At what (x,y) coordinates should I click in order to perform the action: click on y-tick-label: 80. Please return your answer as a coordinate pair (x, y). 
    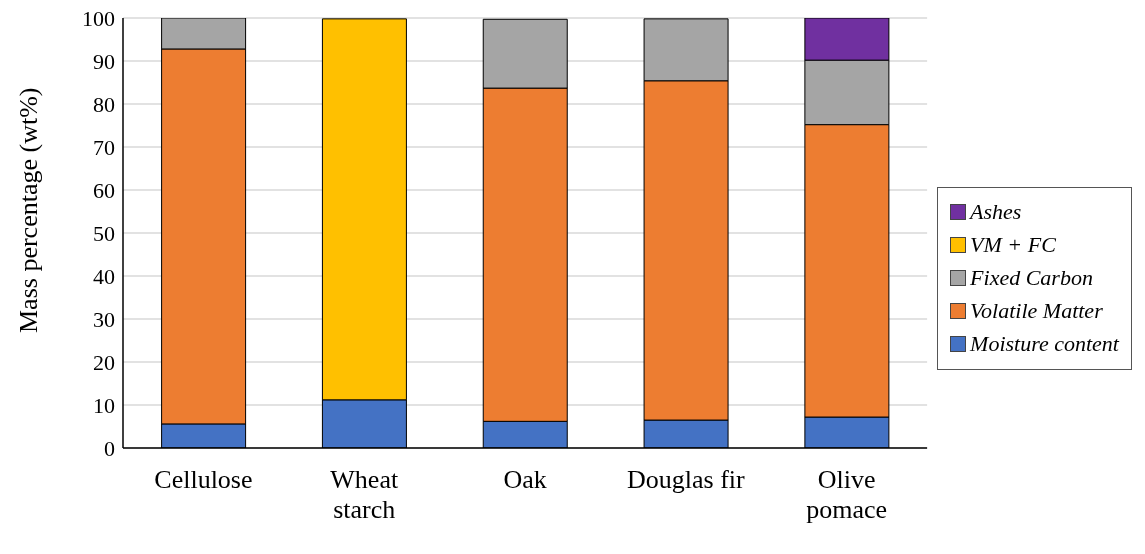
    Looking at the image, I should click on (104, 104).